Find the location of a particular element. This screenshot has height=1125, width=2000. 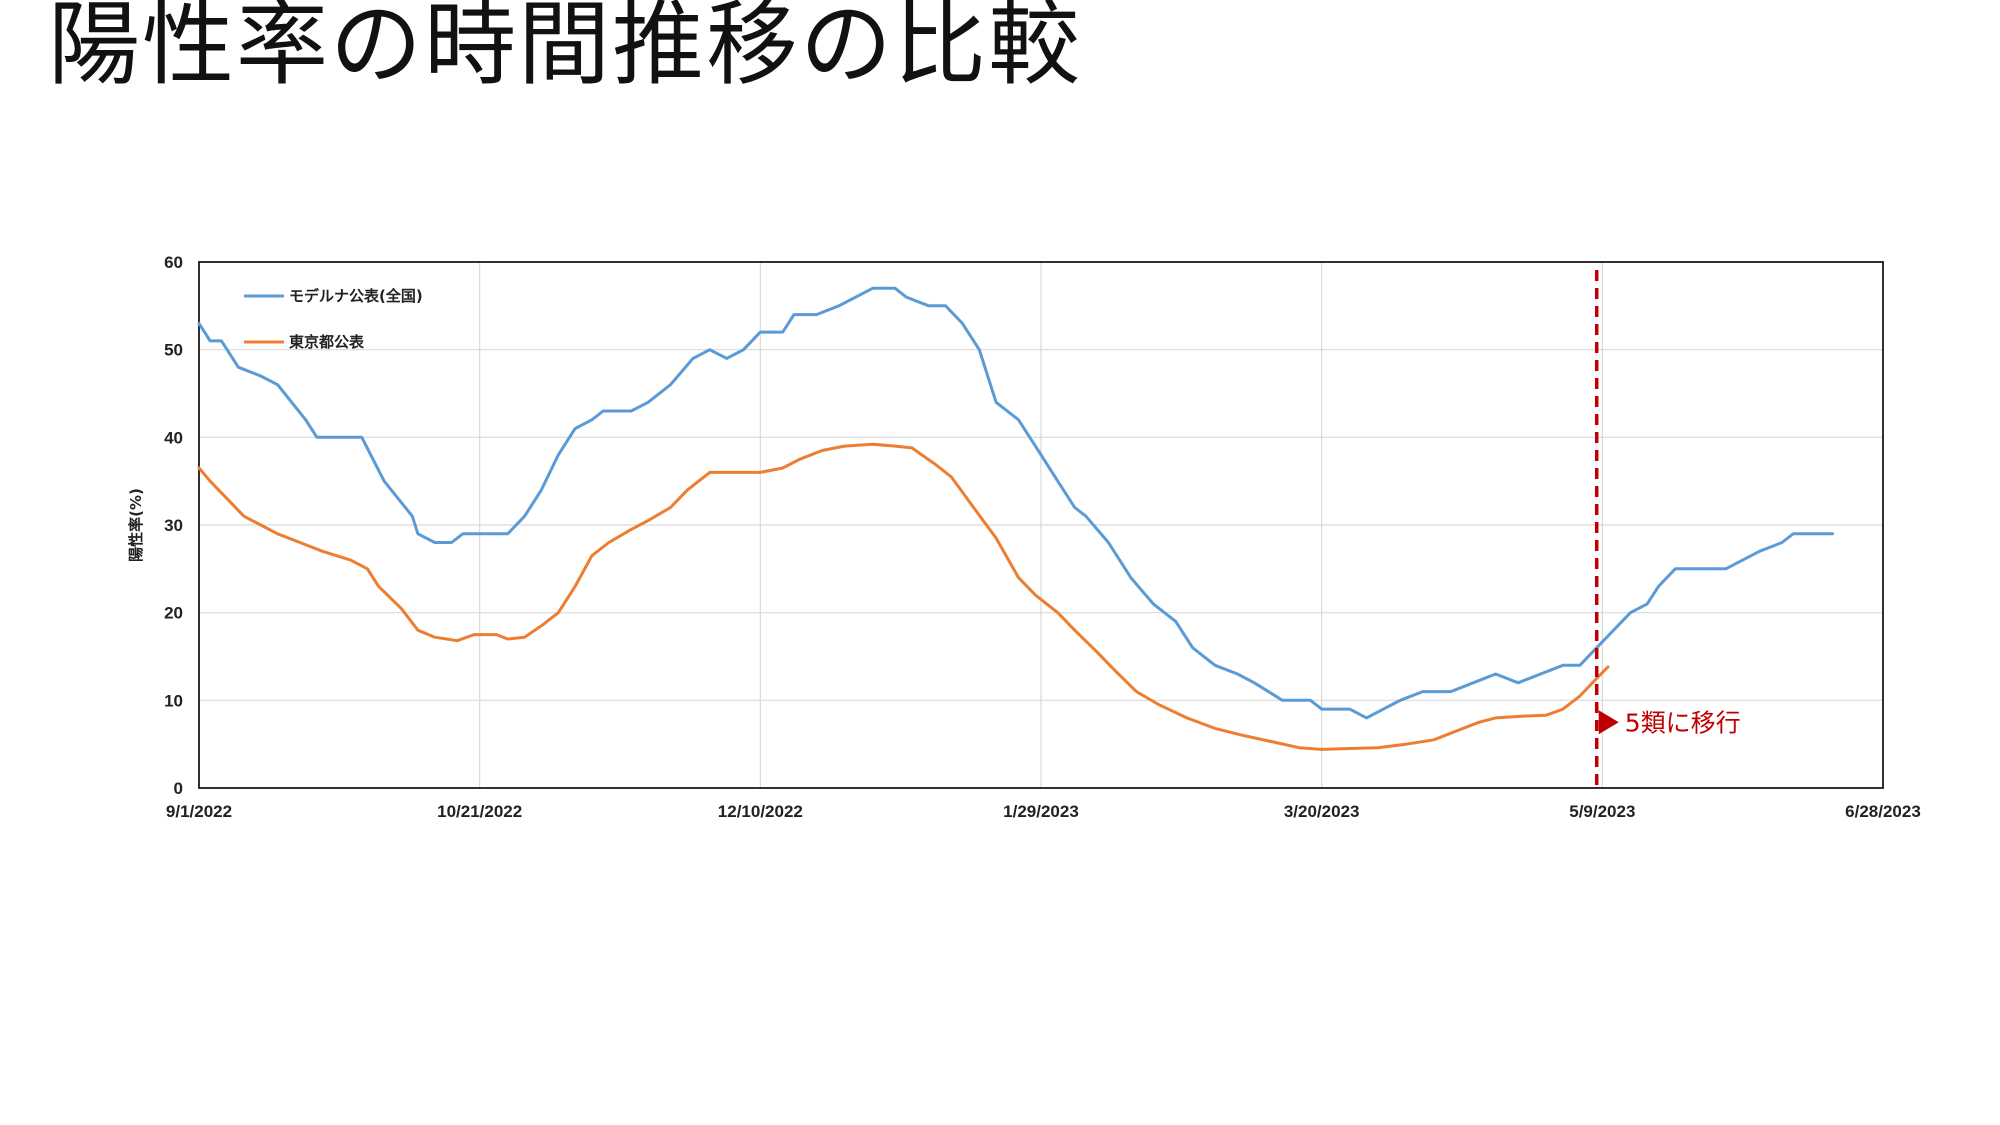

y-tick-label: 10 is located at coordinates (173, 700).